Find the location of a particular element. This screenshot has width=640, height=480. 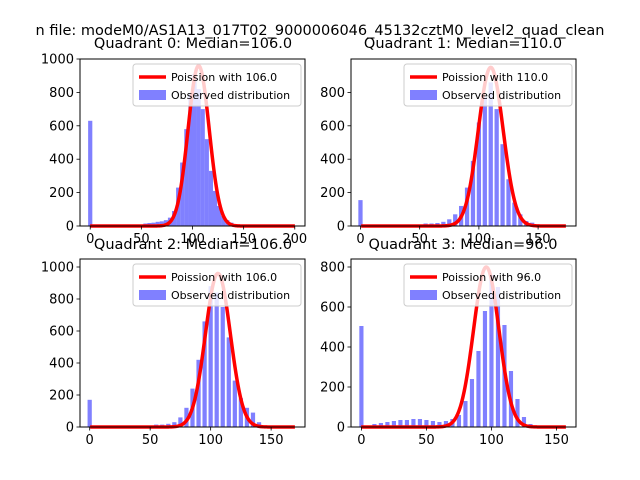

legend-label-poisson: Poission with 110.0 is located at coordinates (495, 77).